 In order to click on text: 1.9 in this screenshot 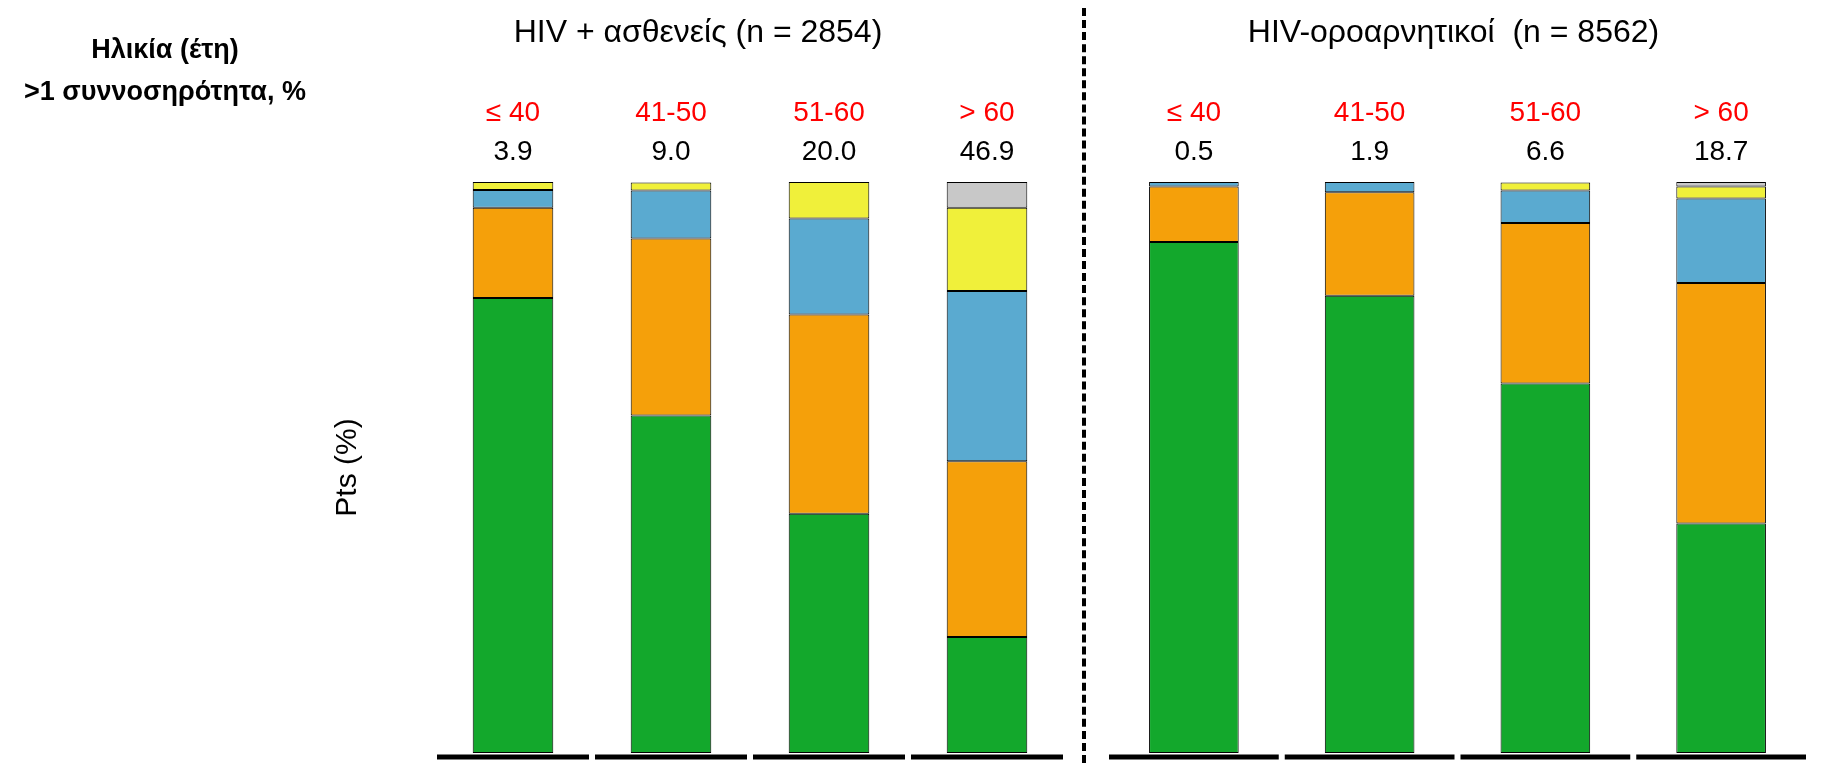, I will do `click(1370, 150)`.